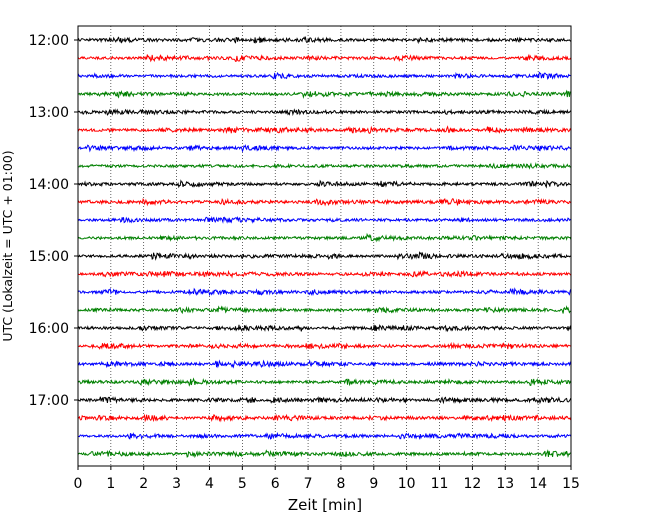 The image size is (650, 520). I want to click on y-tick-label: 12:00, so click(49, 41).